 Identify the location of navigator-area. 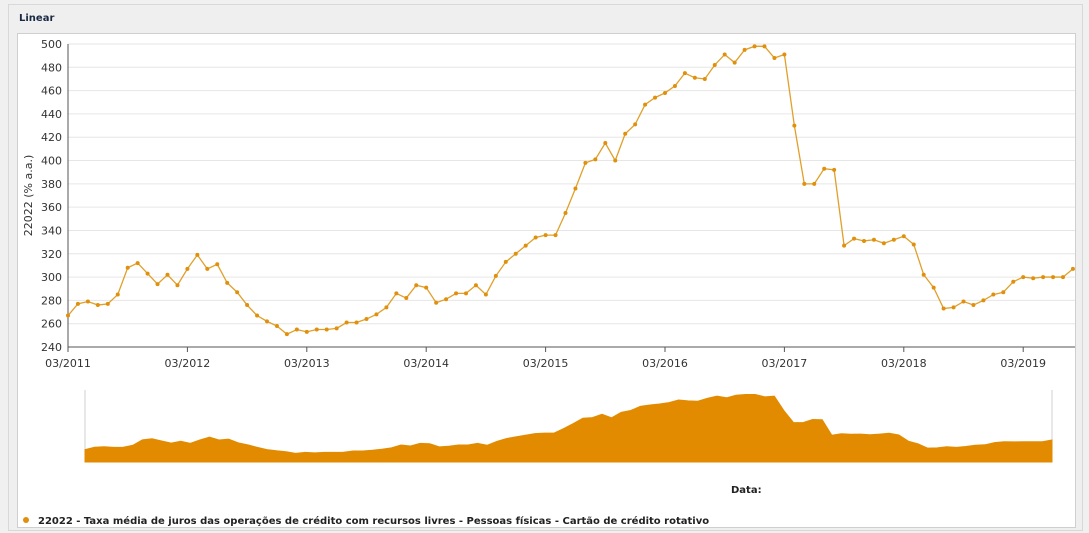
(568, 426).